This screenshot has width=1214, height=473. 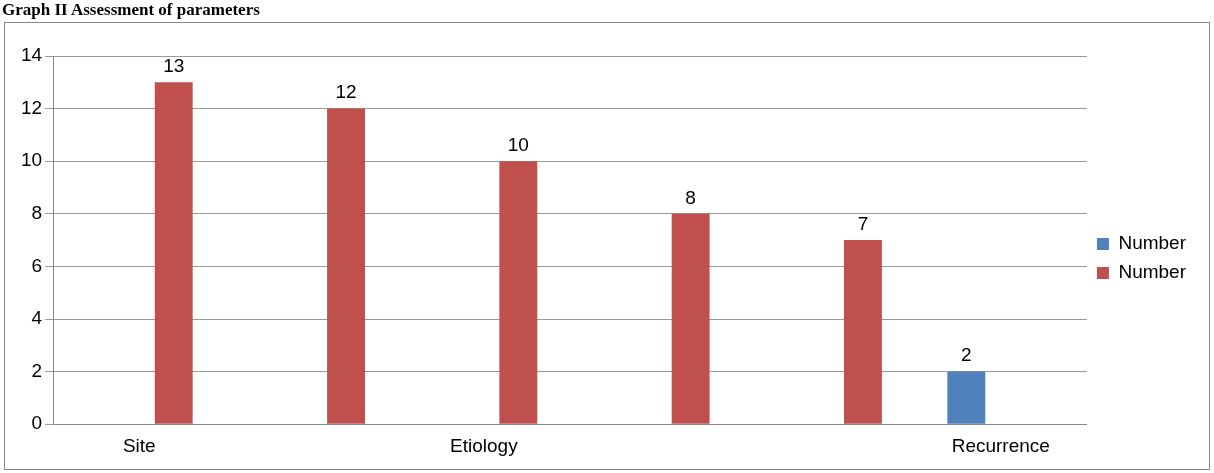 What do you see at coordinates (37, 370) in the screenshot?
I see `y-tick-label: 2` at bounding box center [37, 370].